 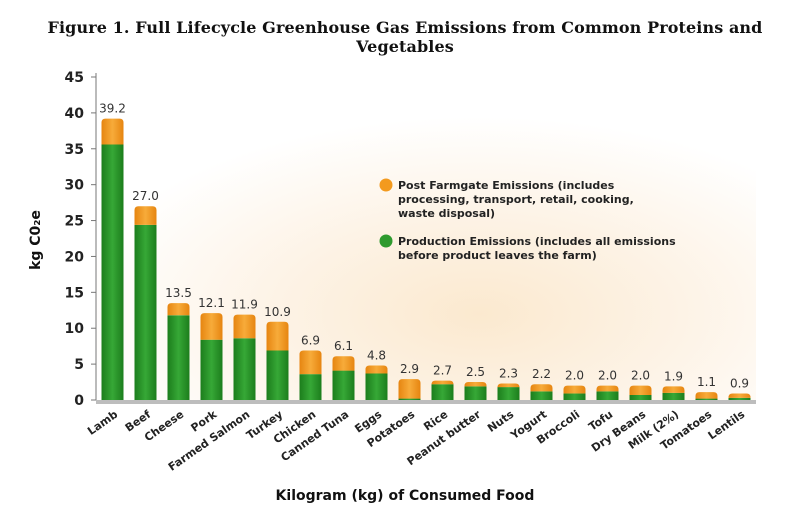 I want to click on y-tick-label: 35, so click(x=74, y=150).